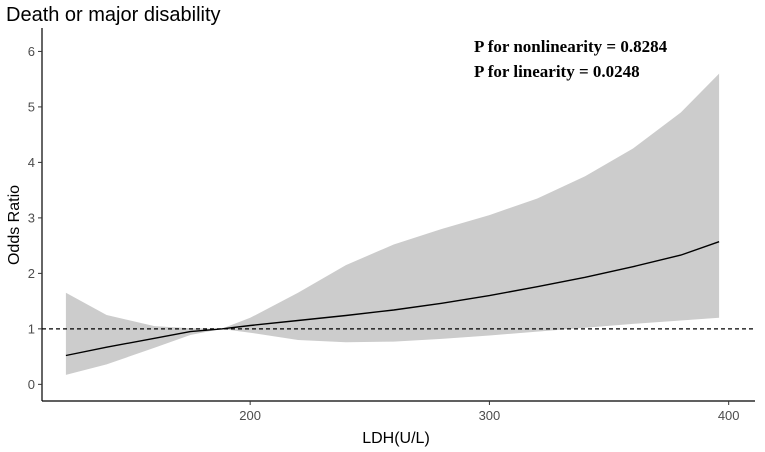 The image size is (765, 452). Describe the element at coordinates (557, 71) in the screenshot. I see `annotation-linearity: P for linearity = 0.0248` at that location.